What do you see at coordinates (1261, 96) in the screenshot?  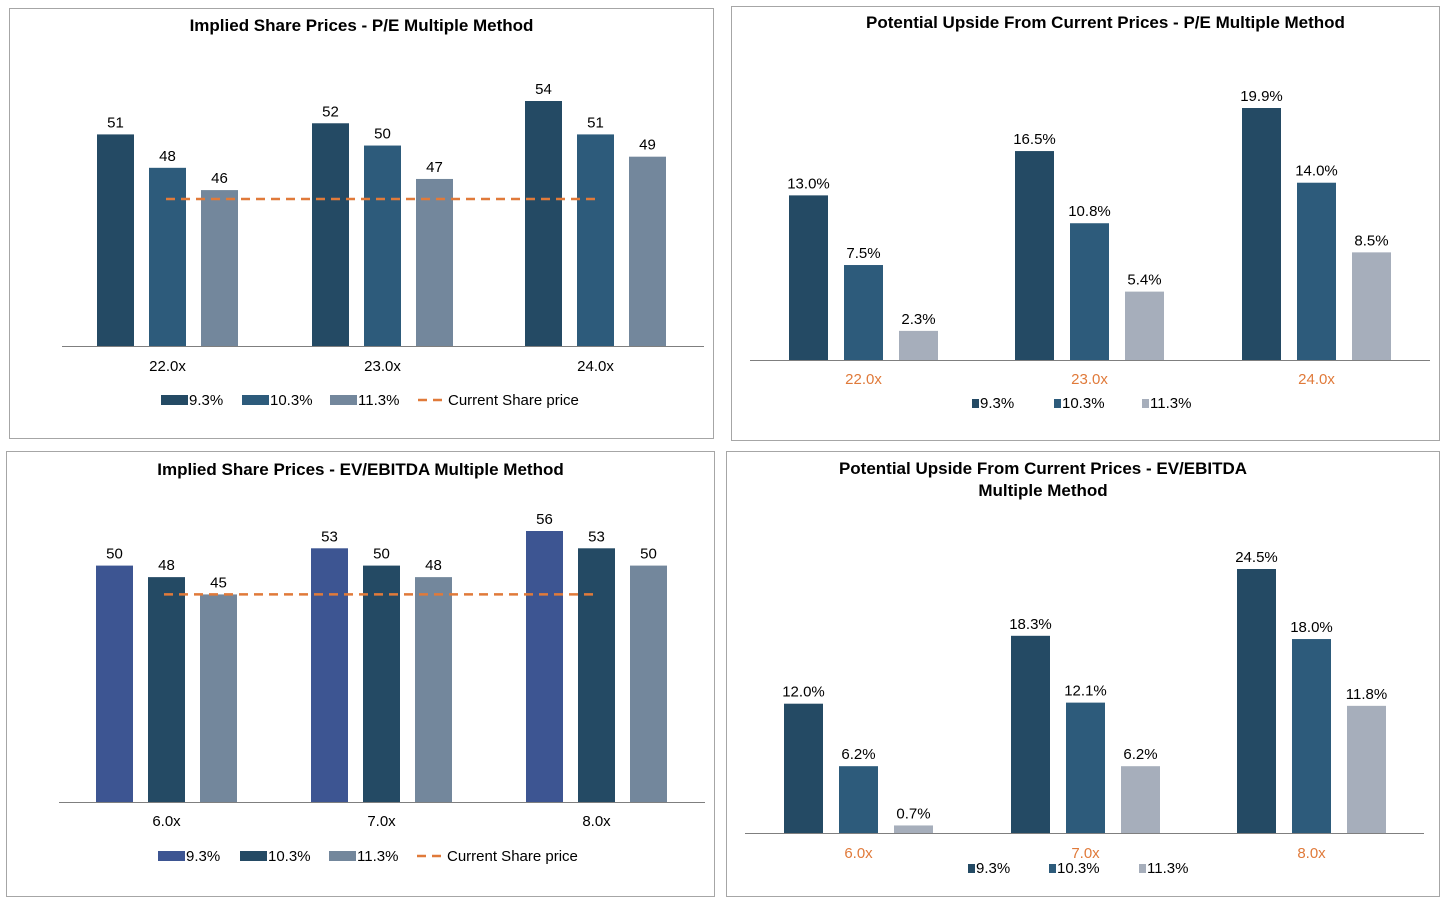 I see `data-label: 19.9%` at bounding box center [1261, 96].